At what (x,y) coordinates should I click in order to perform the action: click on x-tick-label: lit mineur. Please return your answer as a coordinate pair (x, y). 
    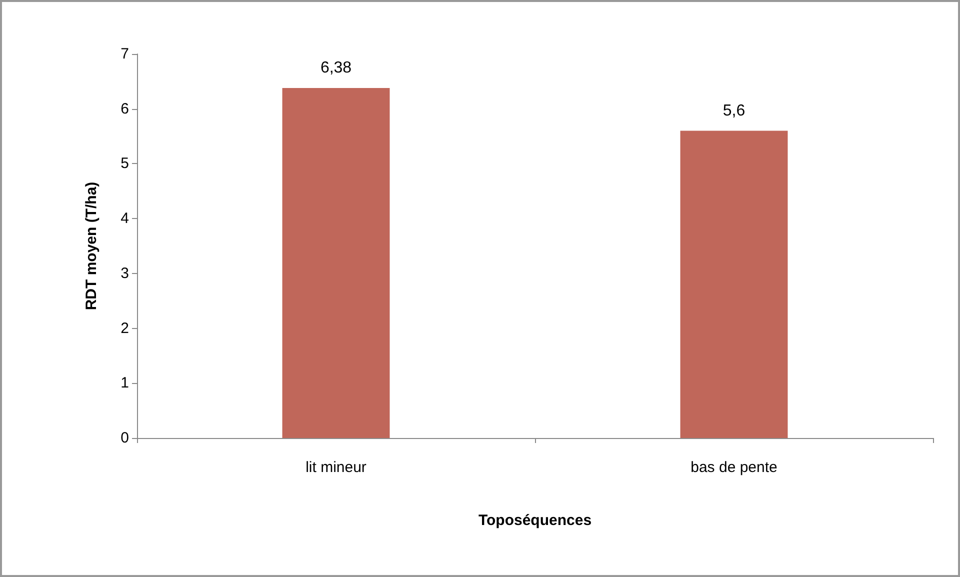
    Looking at the image, I should click on (336, 467).